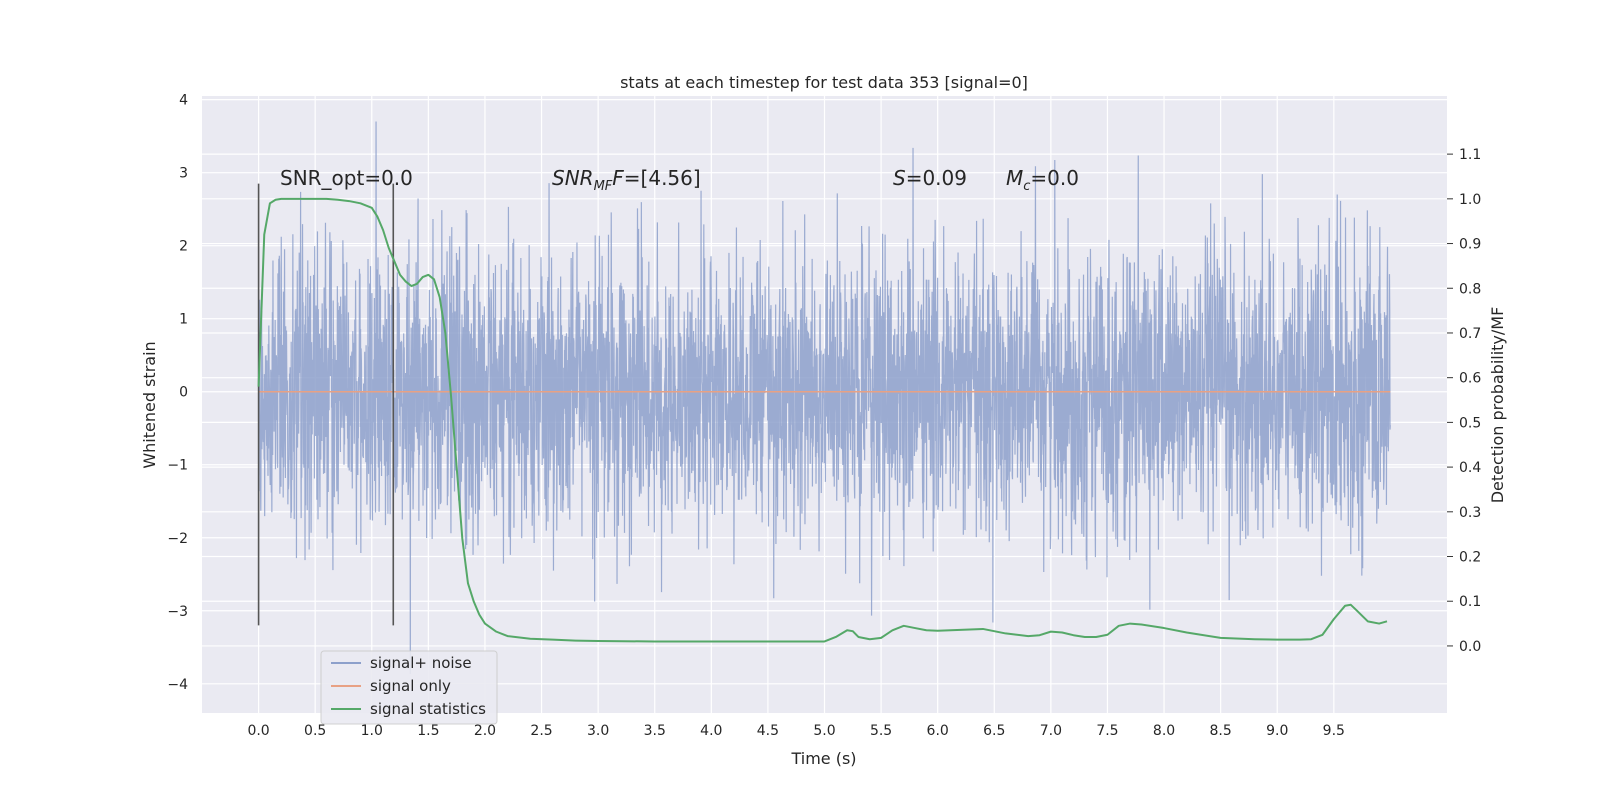  What do you see at coordinates (1464, 401) in the screenshot?
I see `y2-axis-ticks: 0.0 0.1 0.2 0.3 0.4 0.5 0.6 0.7 0.8 0.9 1.0 1.1` at bounding box center [1464, 401].